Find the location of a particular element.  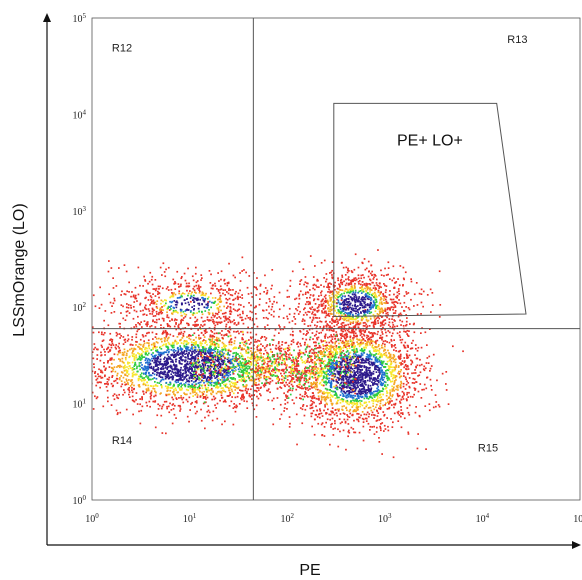

x-tick-label: 10⁰ is located at coordinates (92, 518).